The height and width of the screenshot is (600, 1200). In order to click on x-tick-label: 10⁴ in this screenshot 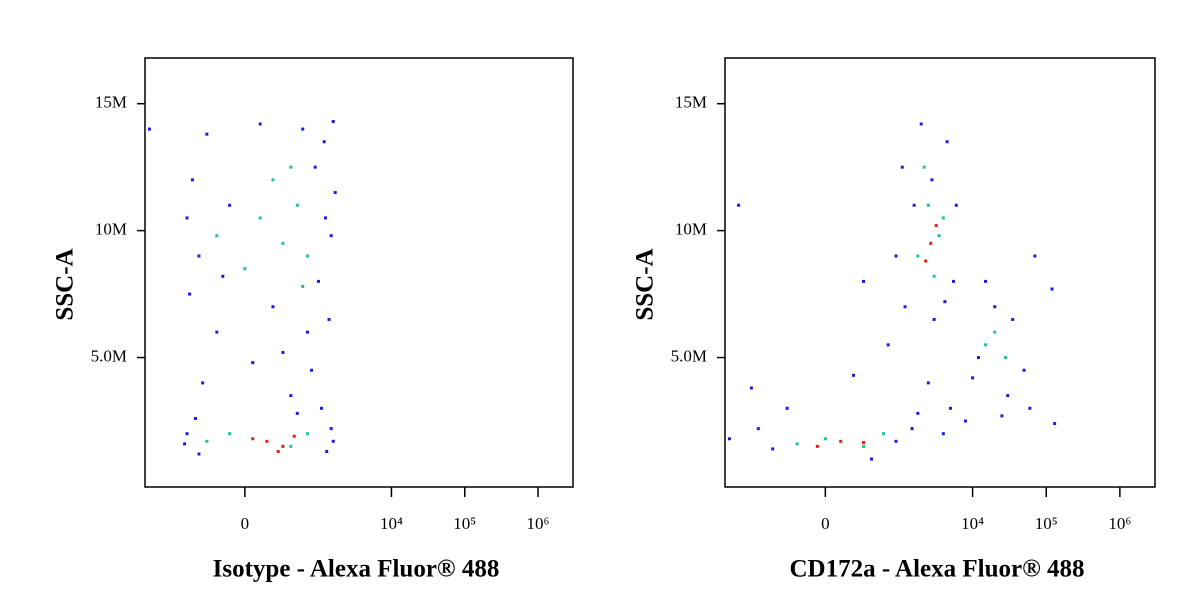, I will do `click(391, 523)`.